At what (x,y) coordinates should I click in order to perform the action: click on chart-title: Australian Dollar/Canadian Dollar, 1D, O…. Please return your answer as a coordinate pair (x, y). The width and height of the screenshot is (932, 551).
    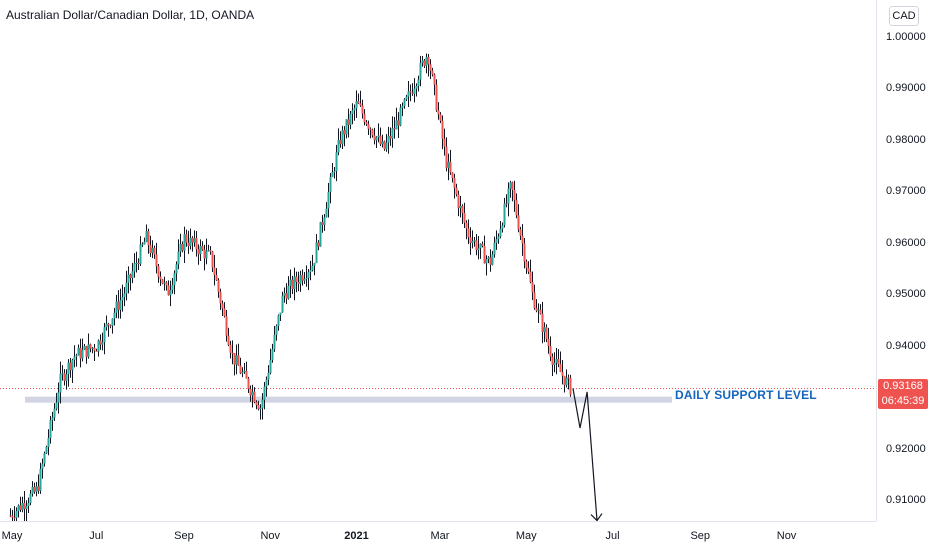
    Looking at the image, I should click on (130, 15).